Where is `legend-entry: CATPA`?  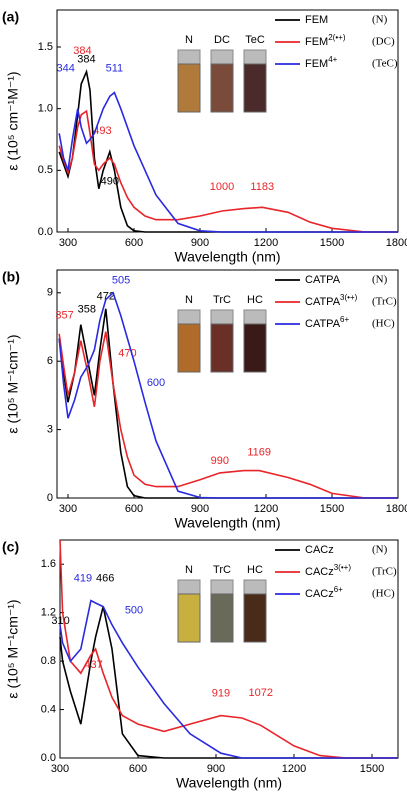
legend-entry: CATPA is located at coordinates (323, 280).